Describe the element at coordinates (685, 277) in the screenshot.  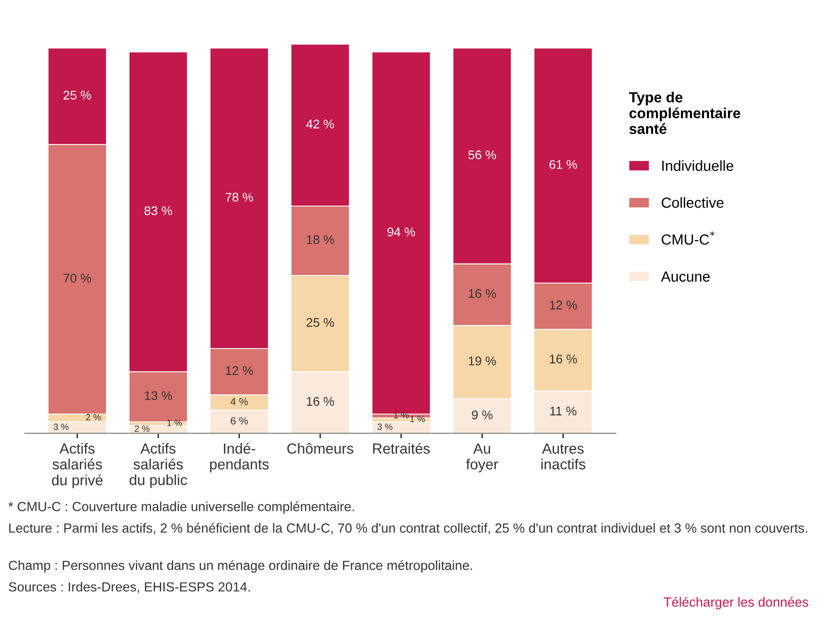
I see `legend-label: Aucune` at that location.